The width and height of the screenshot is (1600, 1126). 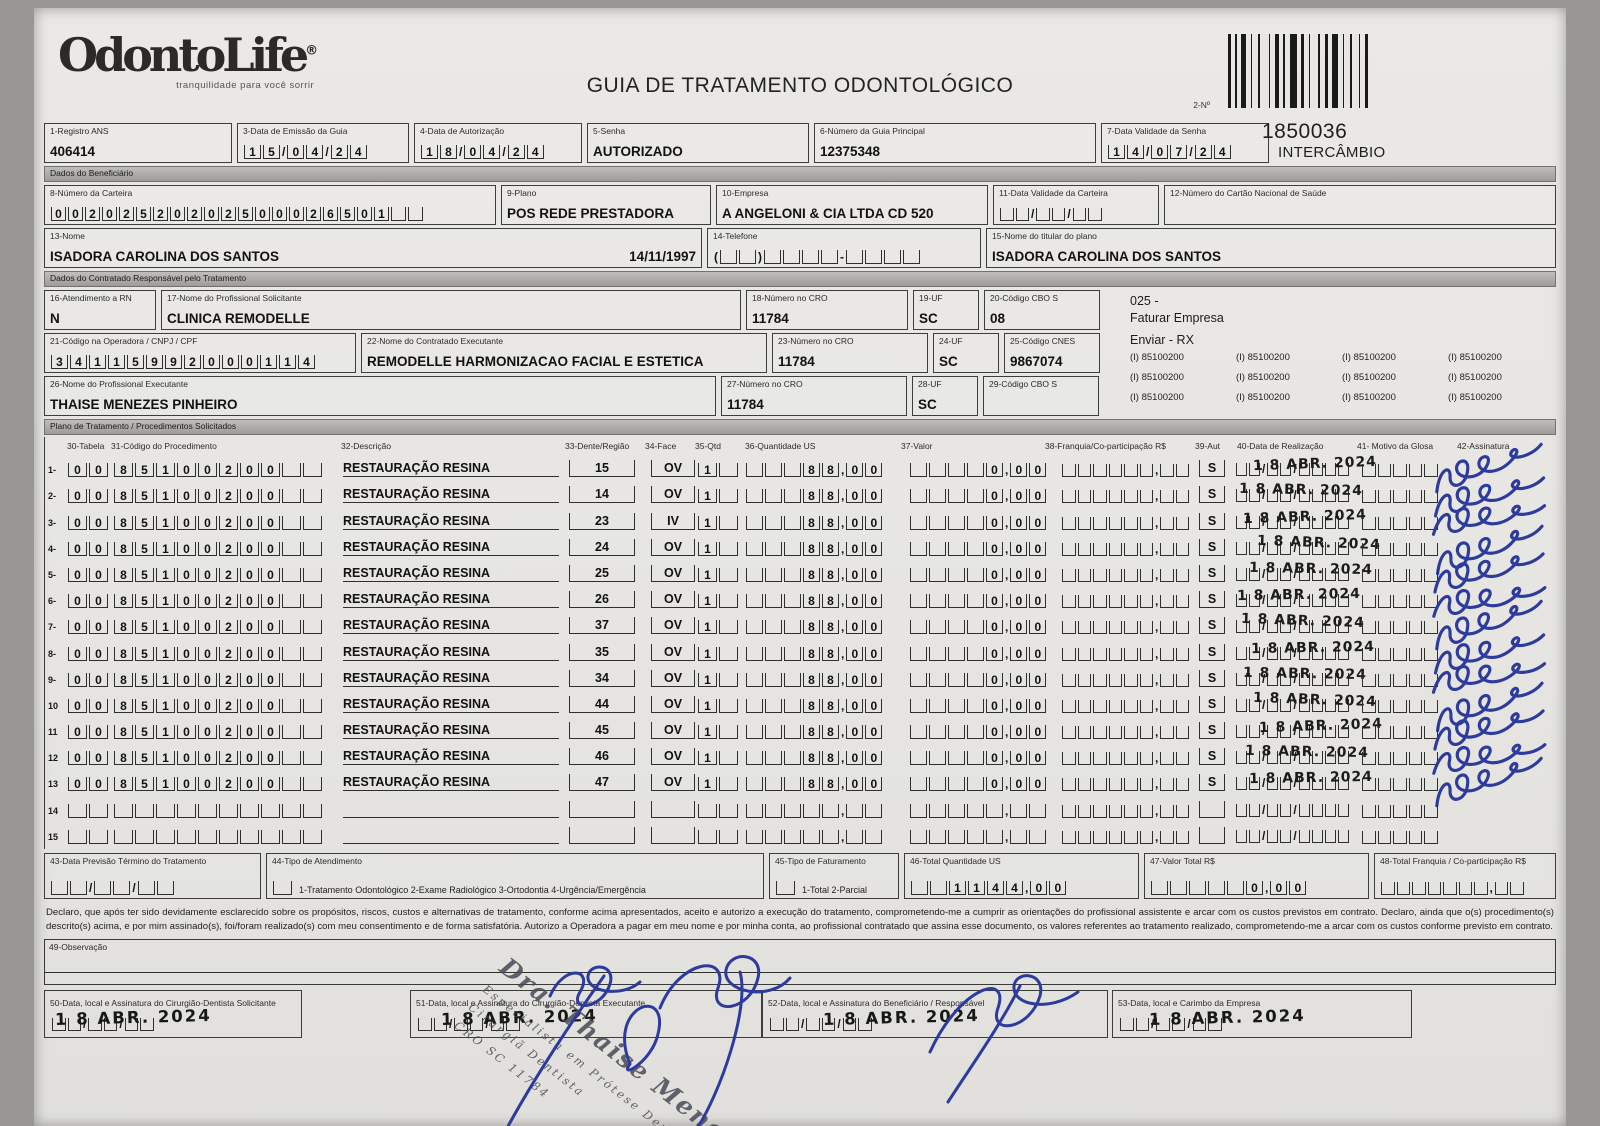 I want to click on field-label: 11-Data Validade da Carteira, so click(x=1053, y=193).